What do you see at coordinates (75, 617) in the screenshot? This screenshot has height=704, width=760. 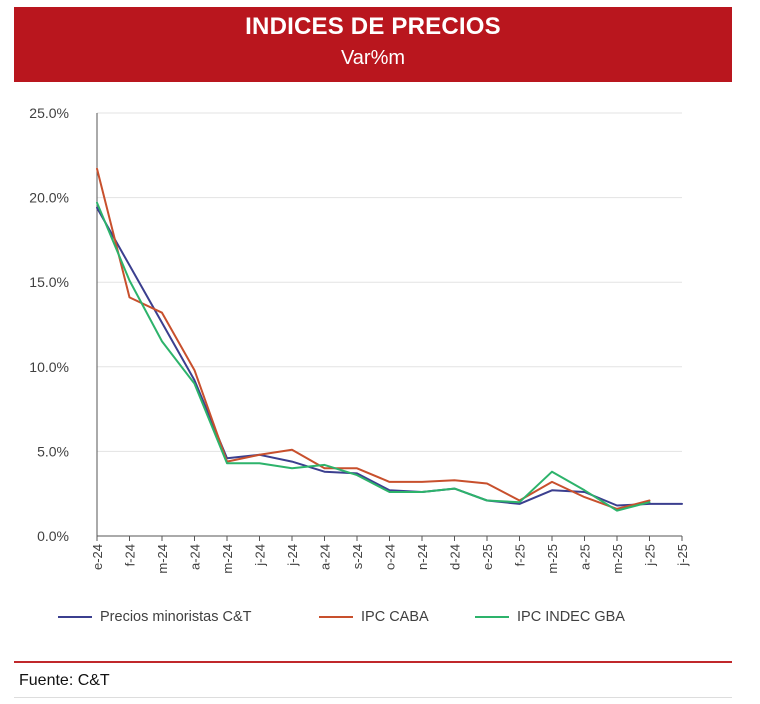 I see `legend-swatch-precios-minoristas` at bounding box center [75, 617].